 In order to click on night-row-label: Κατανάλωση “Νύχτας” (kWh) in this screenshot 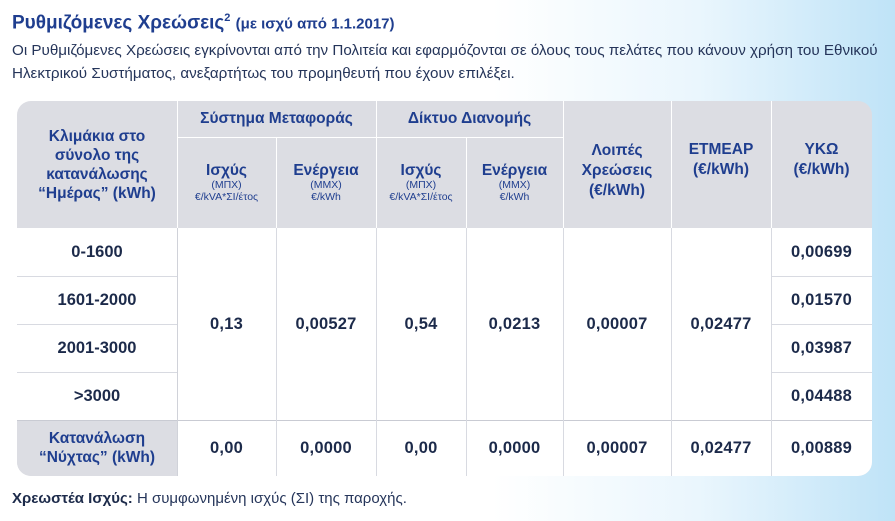, I will do `click(97, 448)`.